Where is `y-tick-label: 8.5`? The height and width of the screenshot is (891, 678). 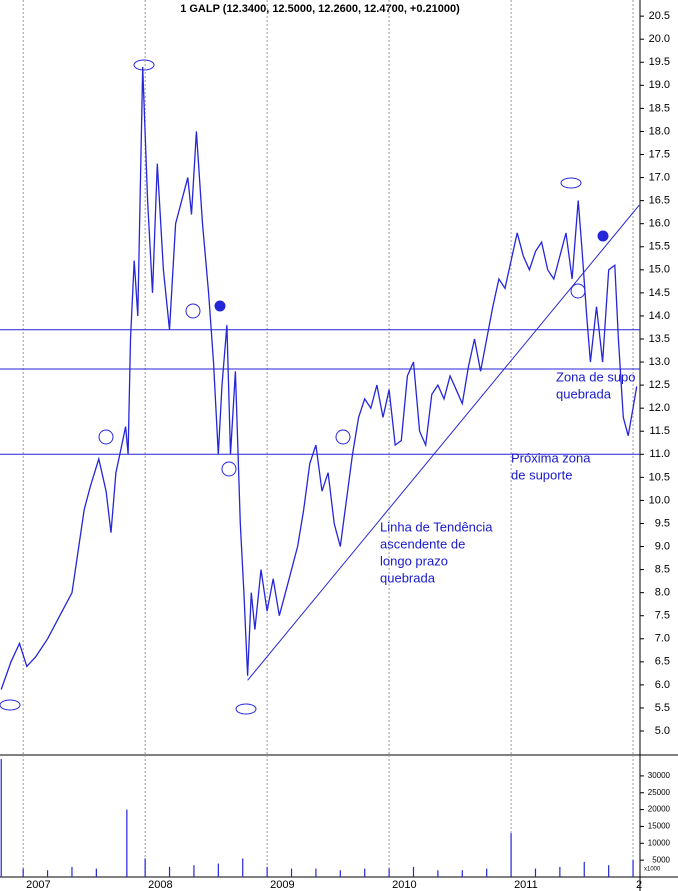
y-tick-label: 8.5 is located at coordinates (662, 570).